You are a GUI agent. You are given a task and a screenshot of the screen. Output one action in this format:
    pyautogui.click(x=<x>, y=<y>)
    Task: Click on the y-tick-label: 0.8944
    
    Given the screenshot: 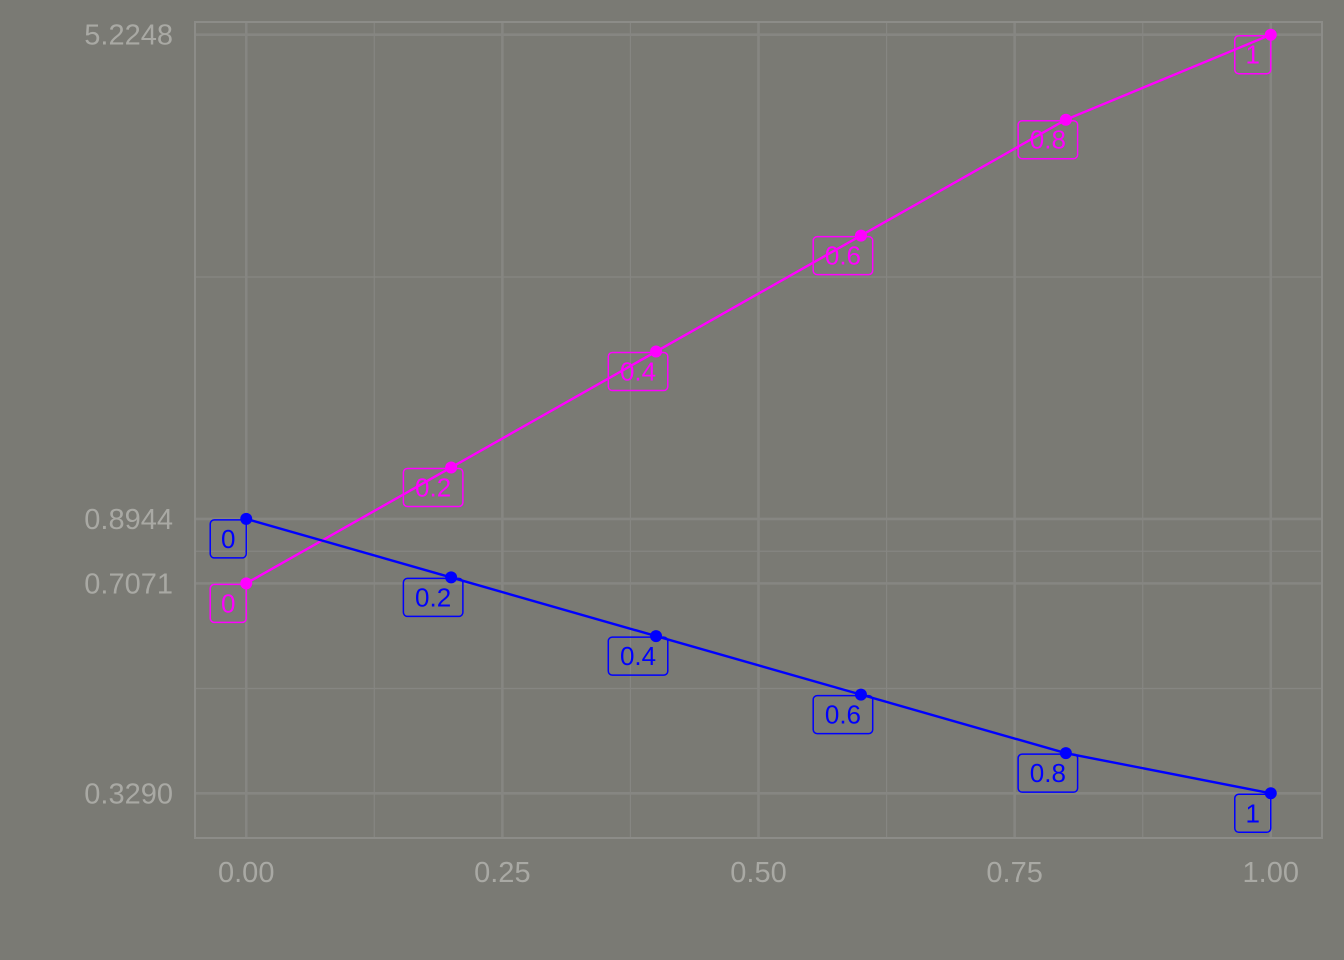 What is the action you would take?
    pyautogui.click(x=128, y=520)
    